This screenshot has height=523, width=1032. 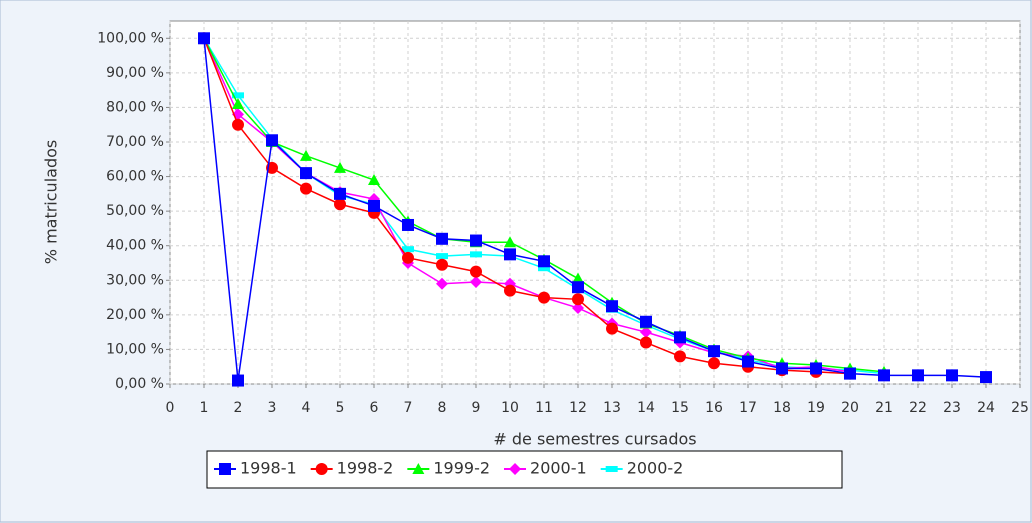 What do you see at coordinates (748, 408) in the screenshot?
I see `x-tick-label: 17` at bounding box center [748, 408].